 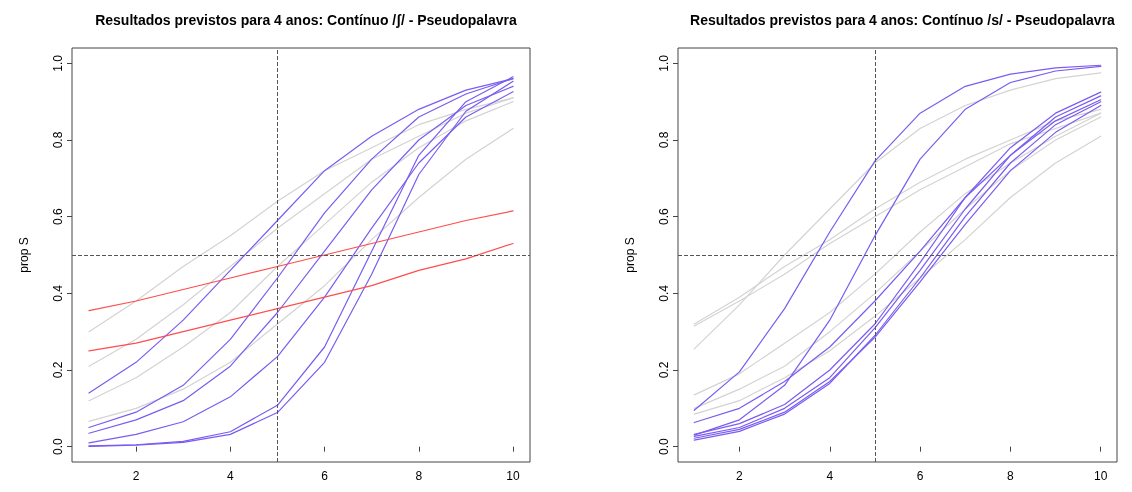 What do you see at coordinates (903, 20) in the screenshot?
I see `chart-title: Resultados previstos para 4 anos: Contínuo /s/ - Pseudopalavra` at bounding box center [903, 20].